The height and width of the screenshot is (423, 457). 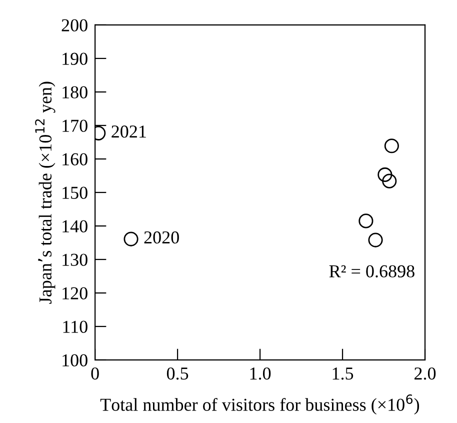 I want to click on x-tick-label: 0, so click(x=95, y=373).